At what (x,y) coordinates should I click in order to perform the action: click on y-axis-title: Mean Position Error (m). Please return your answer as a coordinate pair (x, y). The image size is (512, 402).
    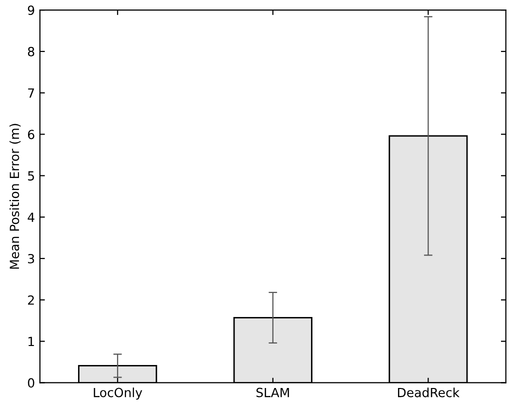
    Looking at the image, I should click on (15, 196).